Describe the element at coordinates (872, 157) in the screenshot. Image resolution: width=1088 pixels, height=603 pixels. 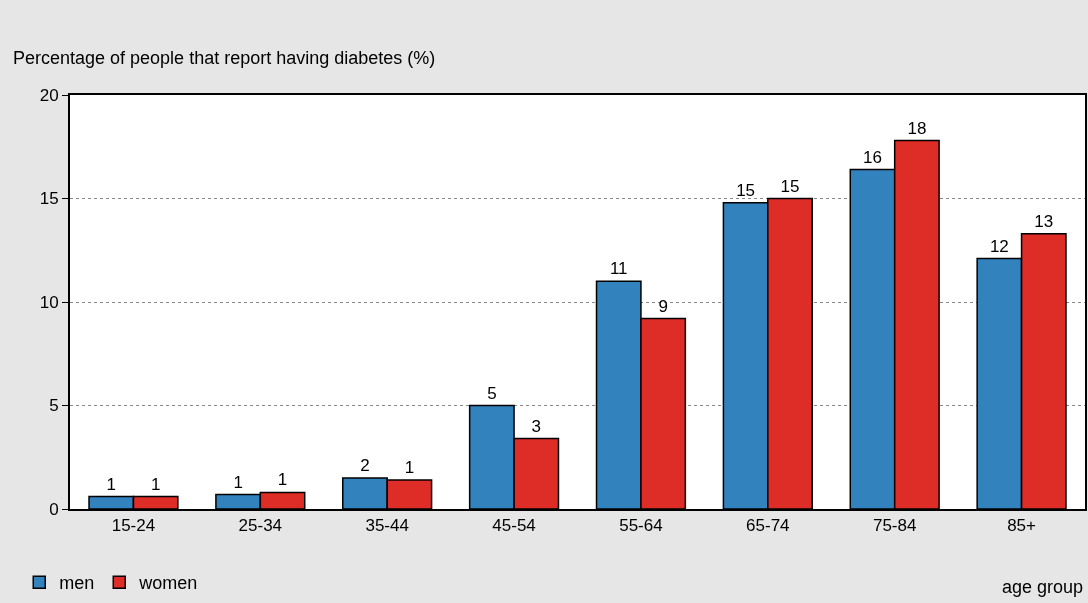
I see `data-label: 16` at that location.